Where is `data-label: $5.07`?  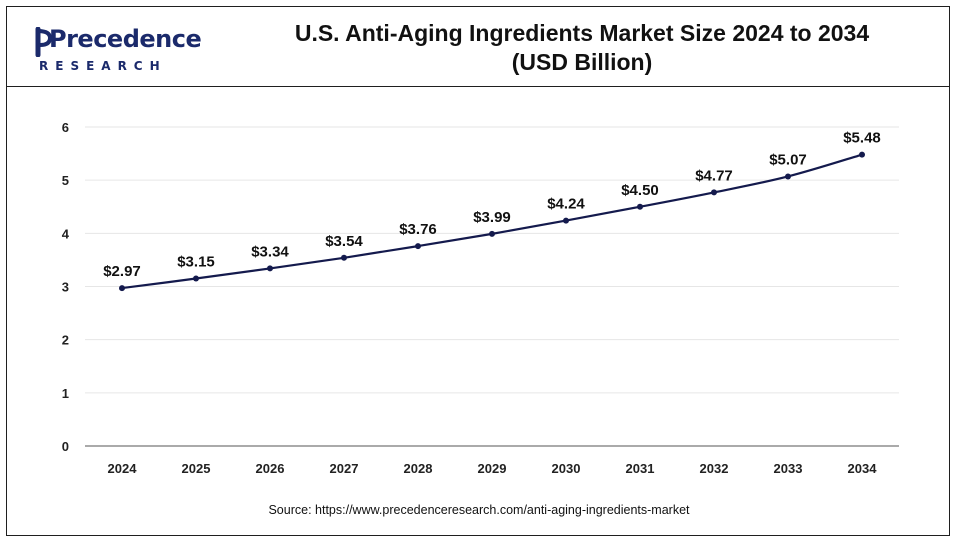
data-label: $5.07 is located at coordinates (788, 159).